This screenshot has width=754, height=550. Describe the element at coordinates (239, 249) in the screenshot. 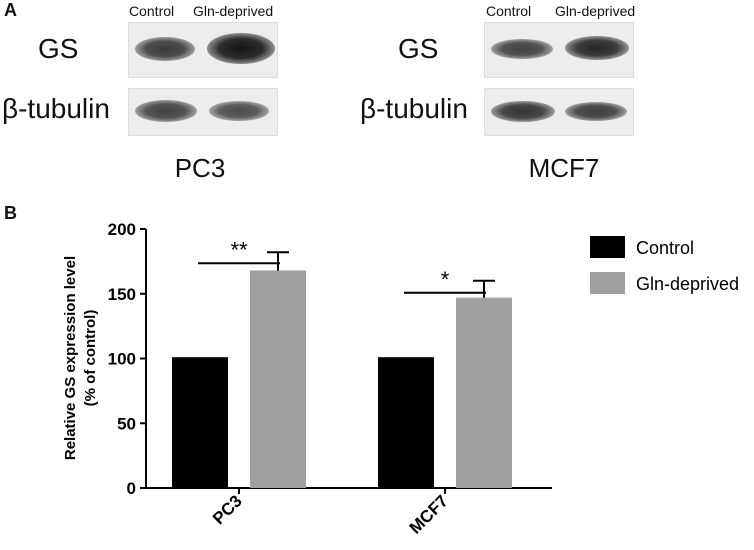

I see `significance-stars: **` at that location.